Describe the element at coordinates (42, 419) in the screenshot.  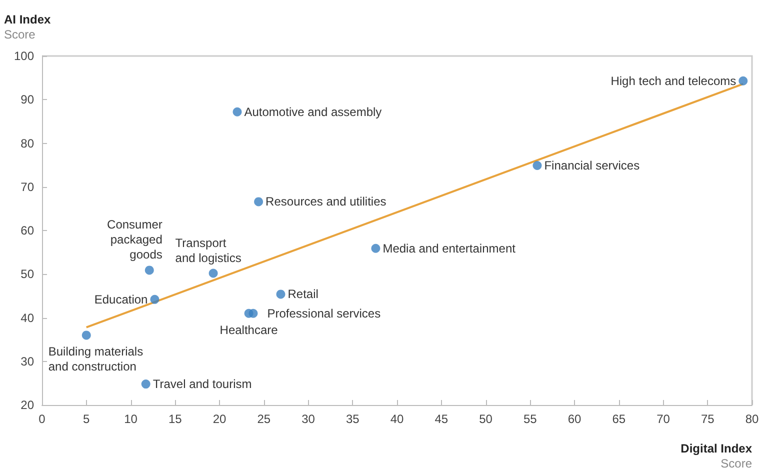
I see `x-tick-label: 0` at that location.